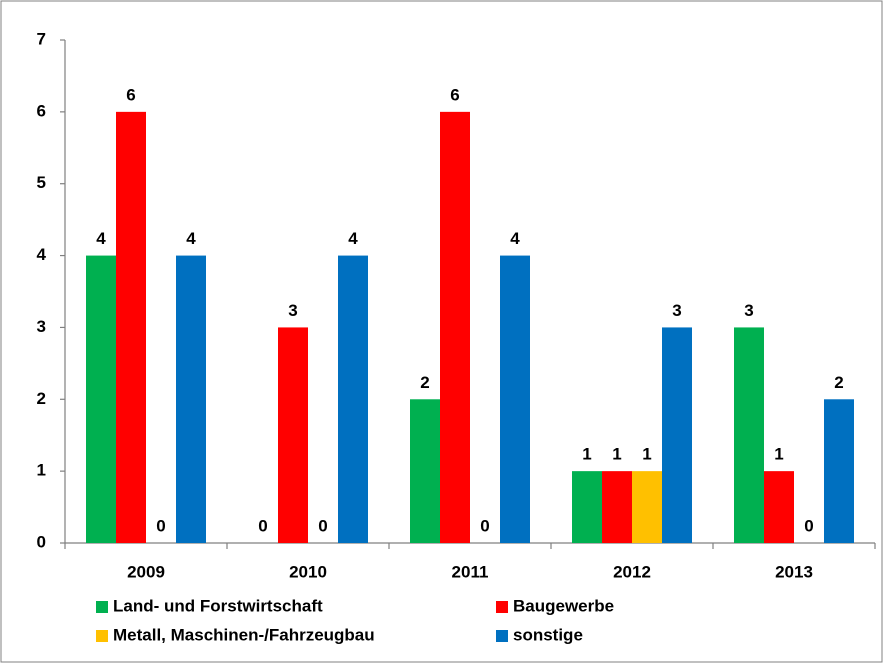  Describe the element at coordinates (41, 398) in the screenshot. I see `y-tick-label: 2` at that location.